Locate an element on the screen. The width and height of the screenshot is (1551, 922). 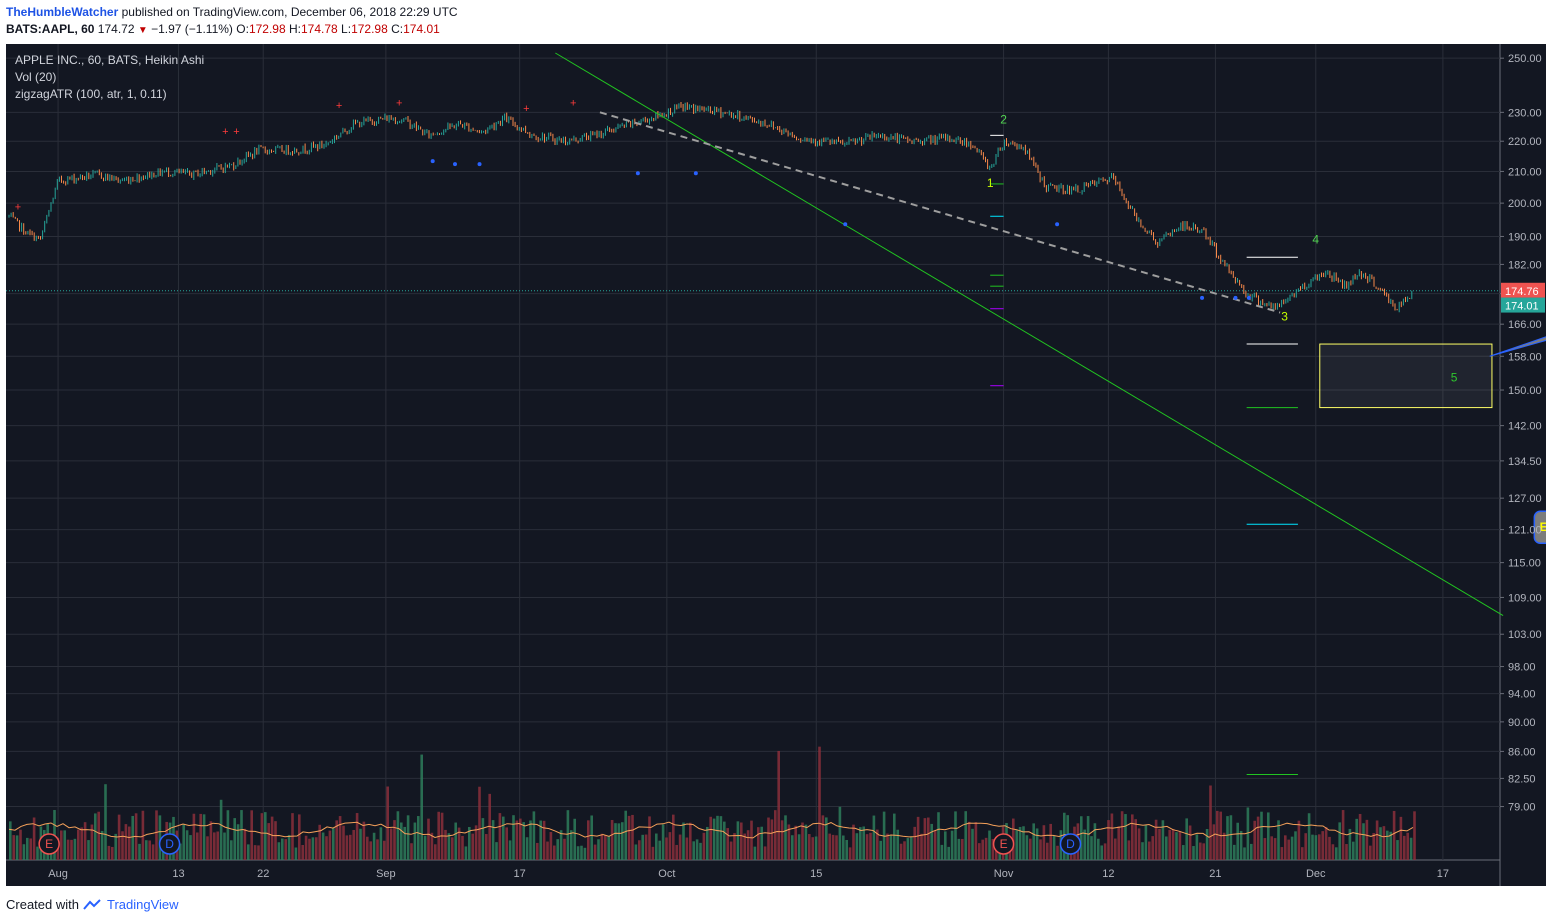
swing-low-marker is located at coordinates (455, 164).